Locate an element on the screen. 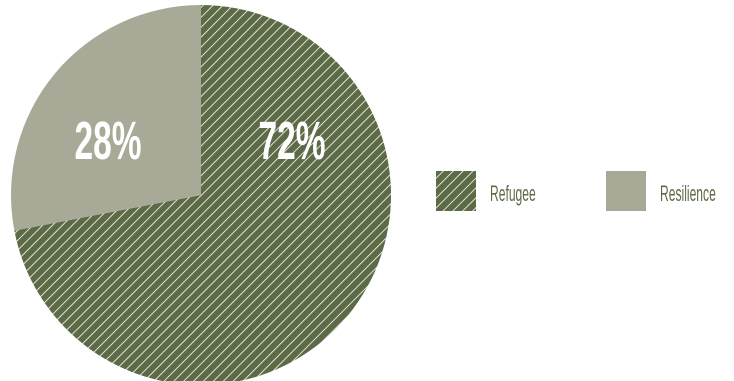 This screenshot has height=381, width=734. slice-label-refugee: 72% is located at coordinates (292, 140).